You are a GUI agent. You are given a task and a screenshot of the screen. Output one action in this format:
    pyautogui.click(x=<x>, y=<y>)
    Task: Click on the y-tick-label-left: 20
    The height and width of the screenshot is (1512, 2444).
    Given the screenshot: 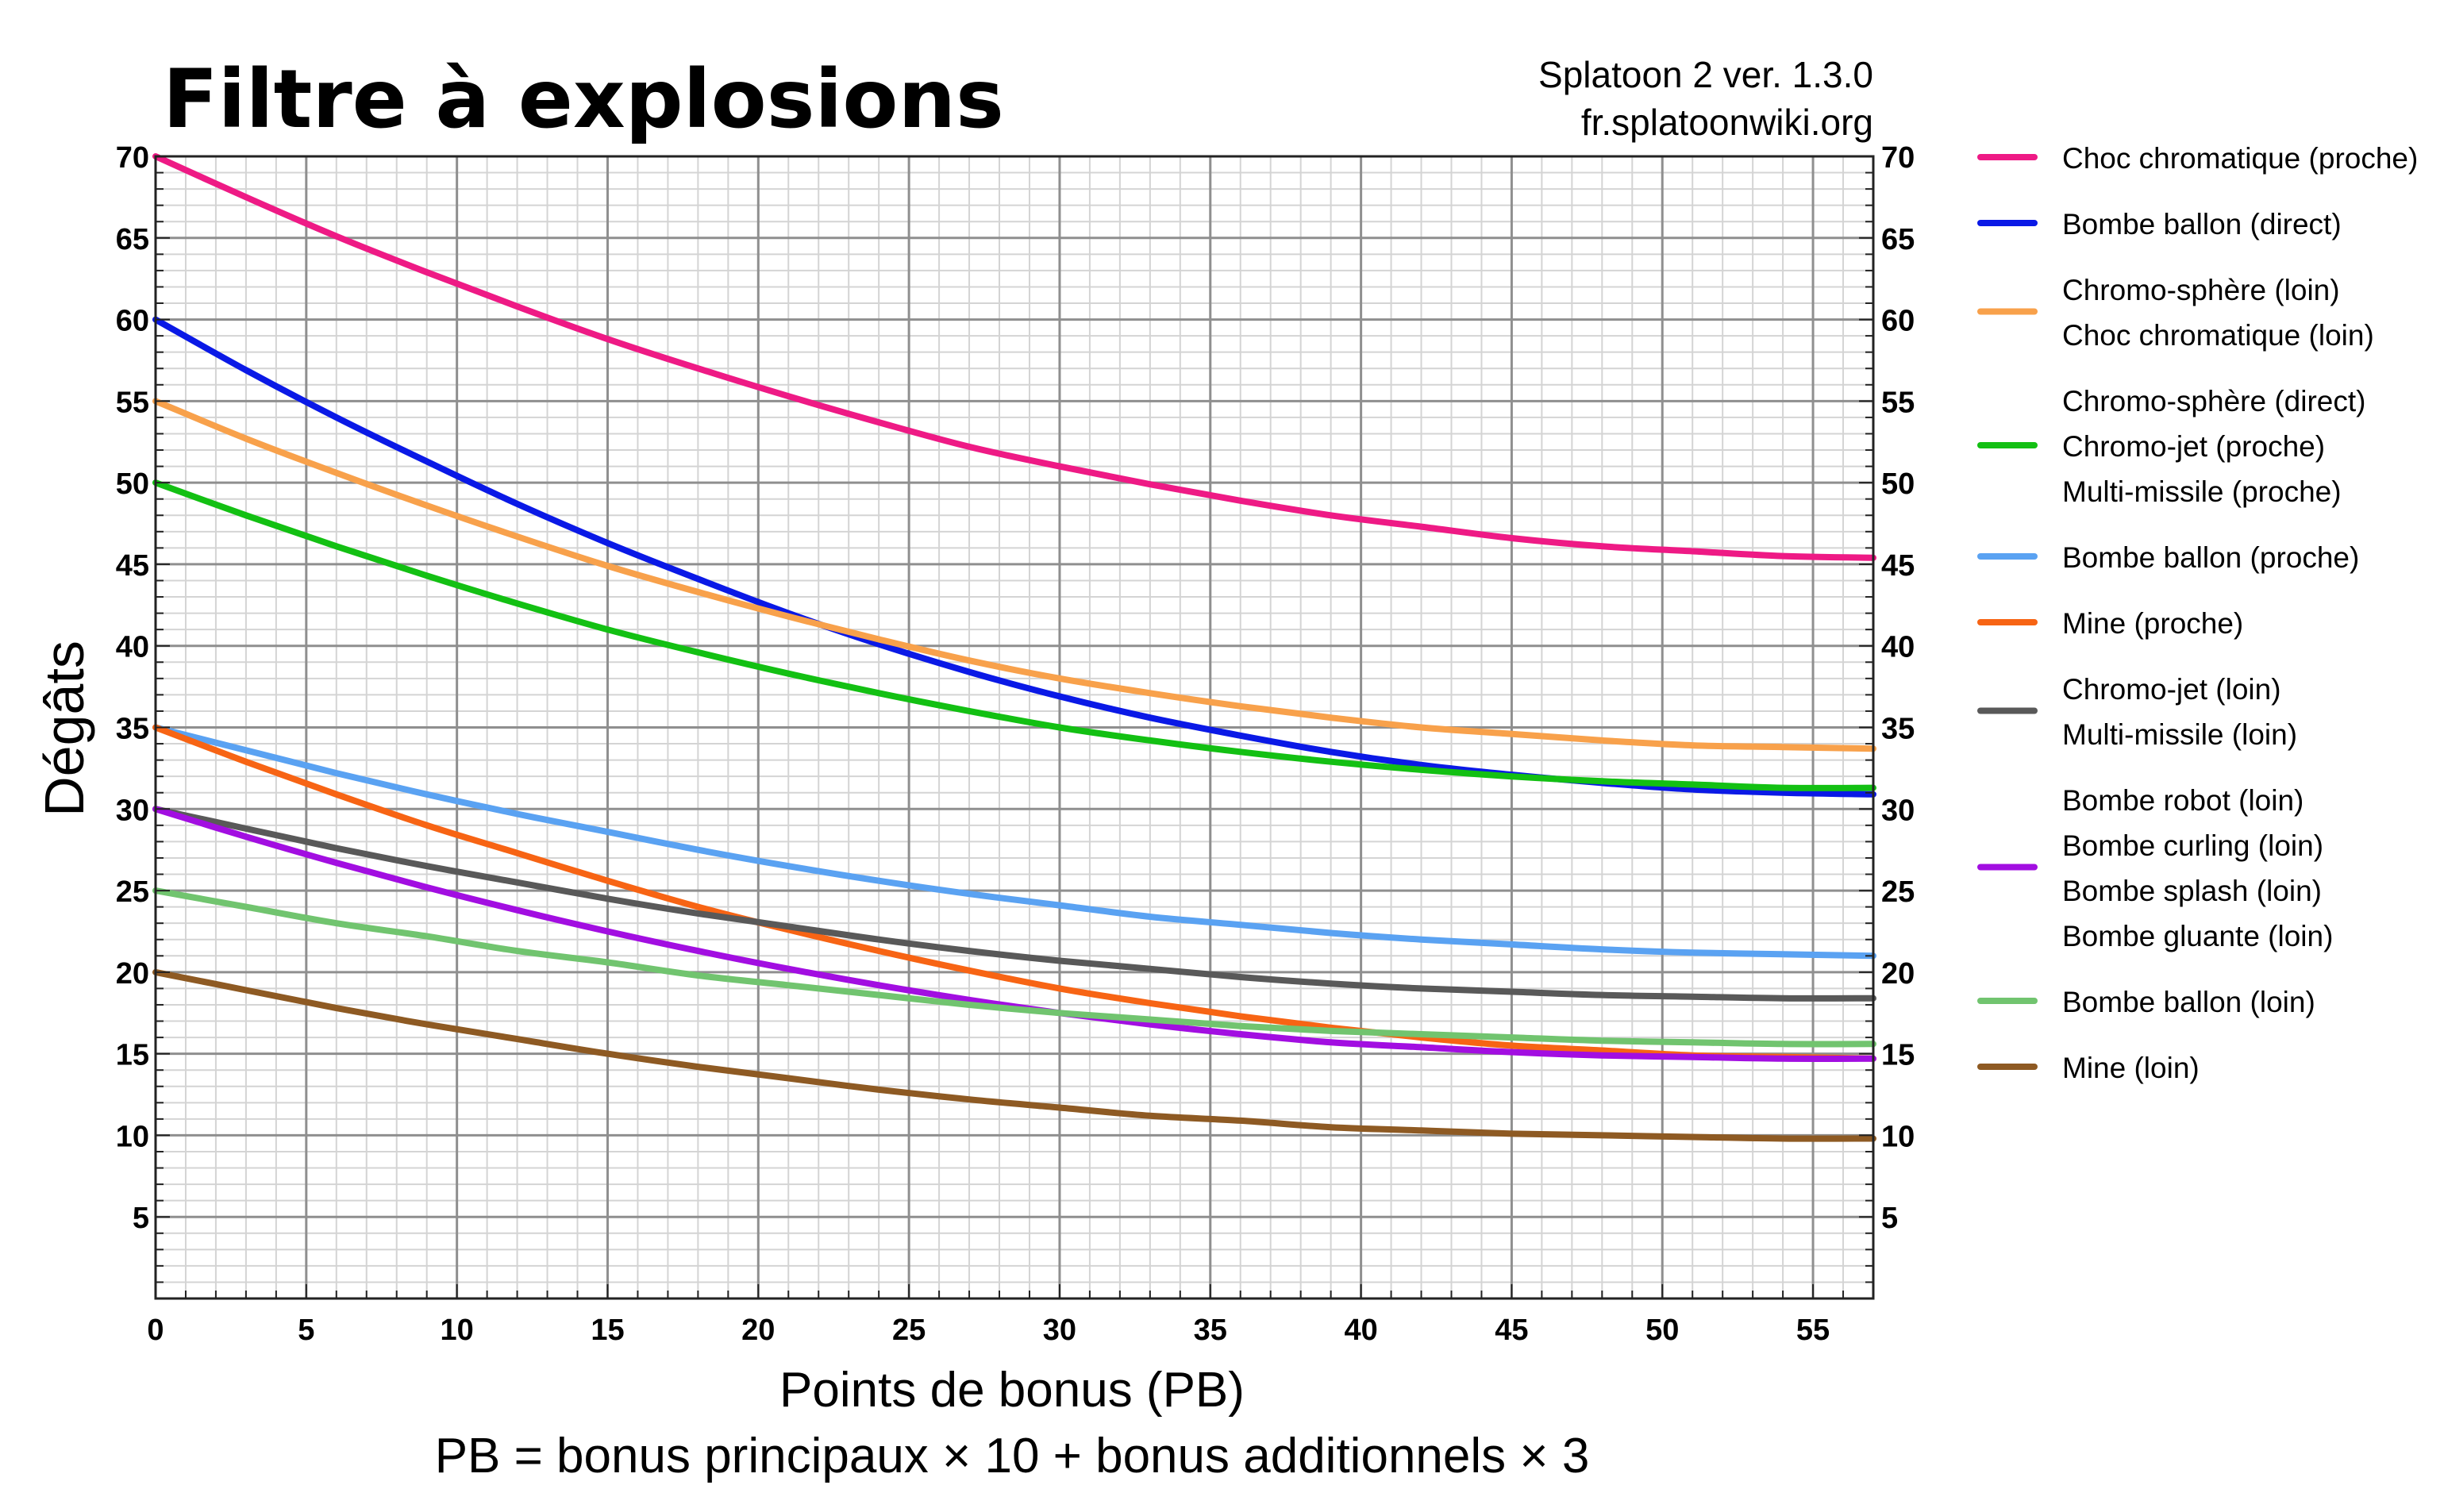 What is the action you would take?
    pyautogui.click(x=133, y=974)
    